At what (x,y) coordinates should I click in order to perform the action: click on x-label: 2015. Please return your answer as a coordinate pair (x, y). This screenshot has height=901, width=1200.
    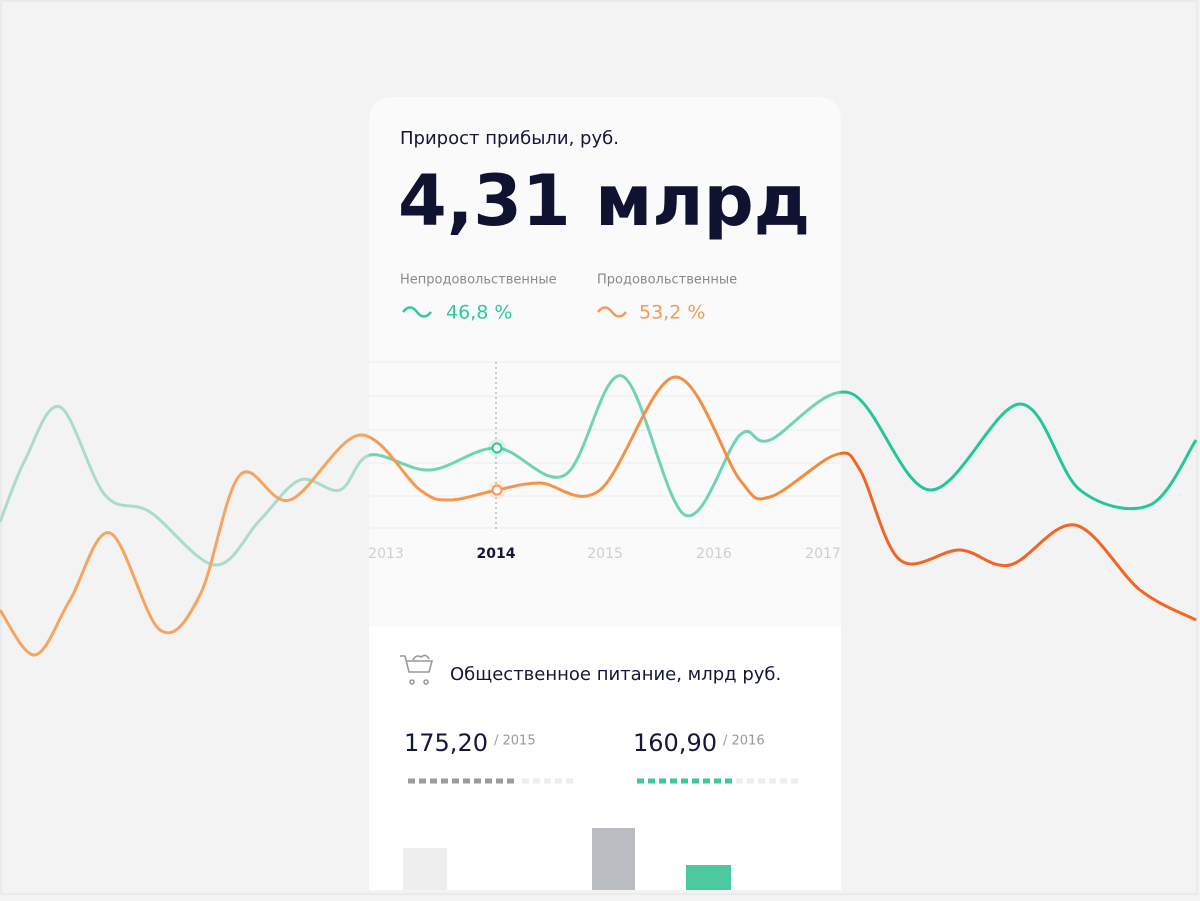
    Looking at the image, I should click on (605, 554).